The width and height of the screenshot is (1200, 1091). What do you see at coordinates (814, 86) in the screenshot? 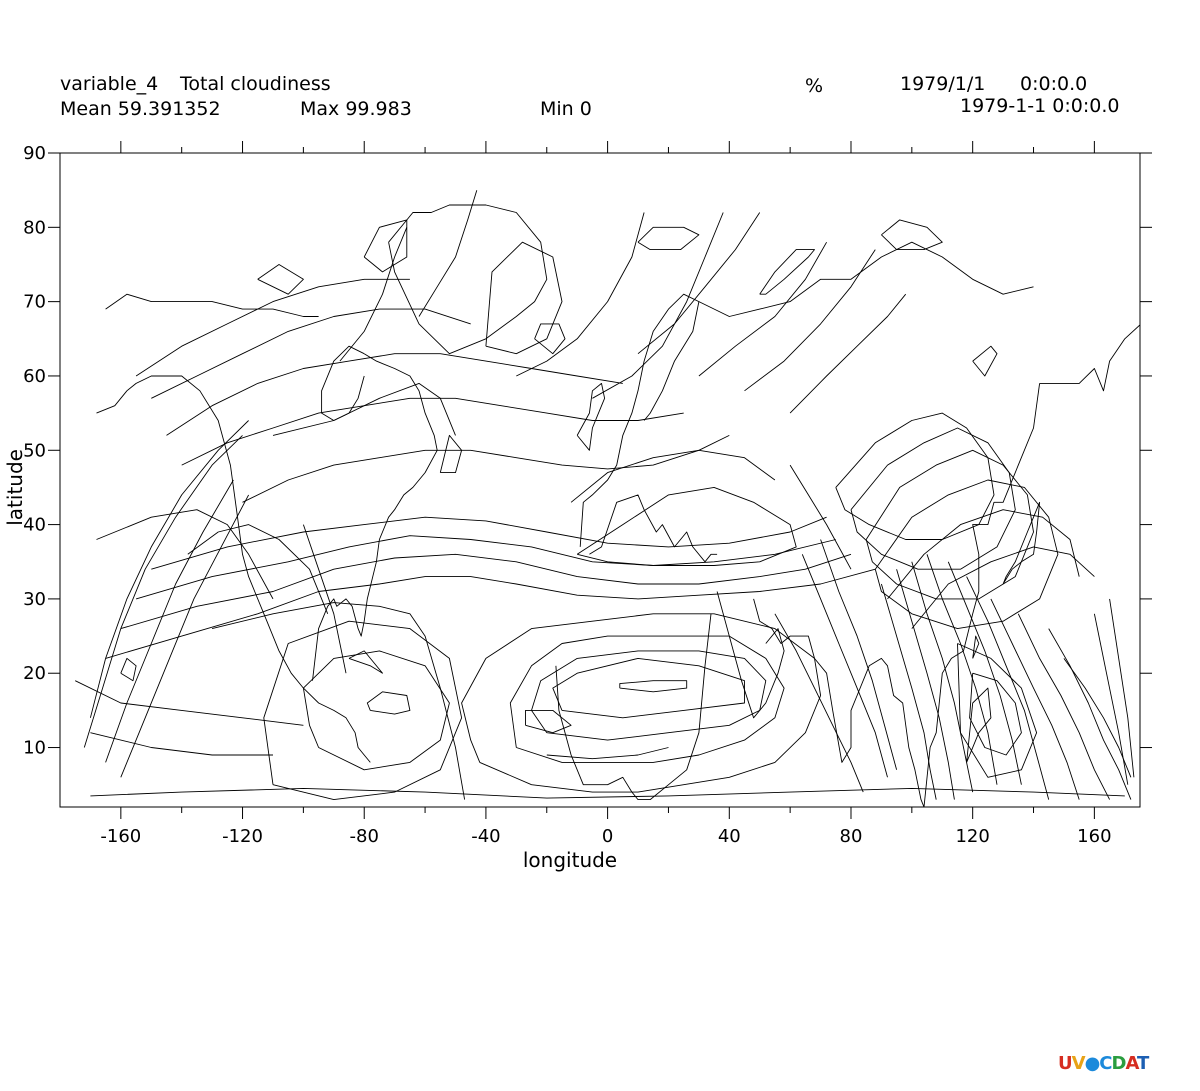
I see `units-label: %` at bounding box center [814, 86].